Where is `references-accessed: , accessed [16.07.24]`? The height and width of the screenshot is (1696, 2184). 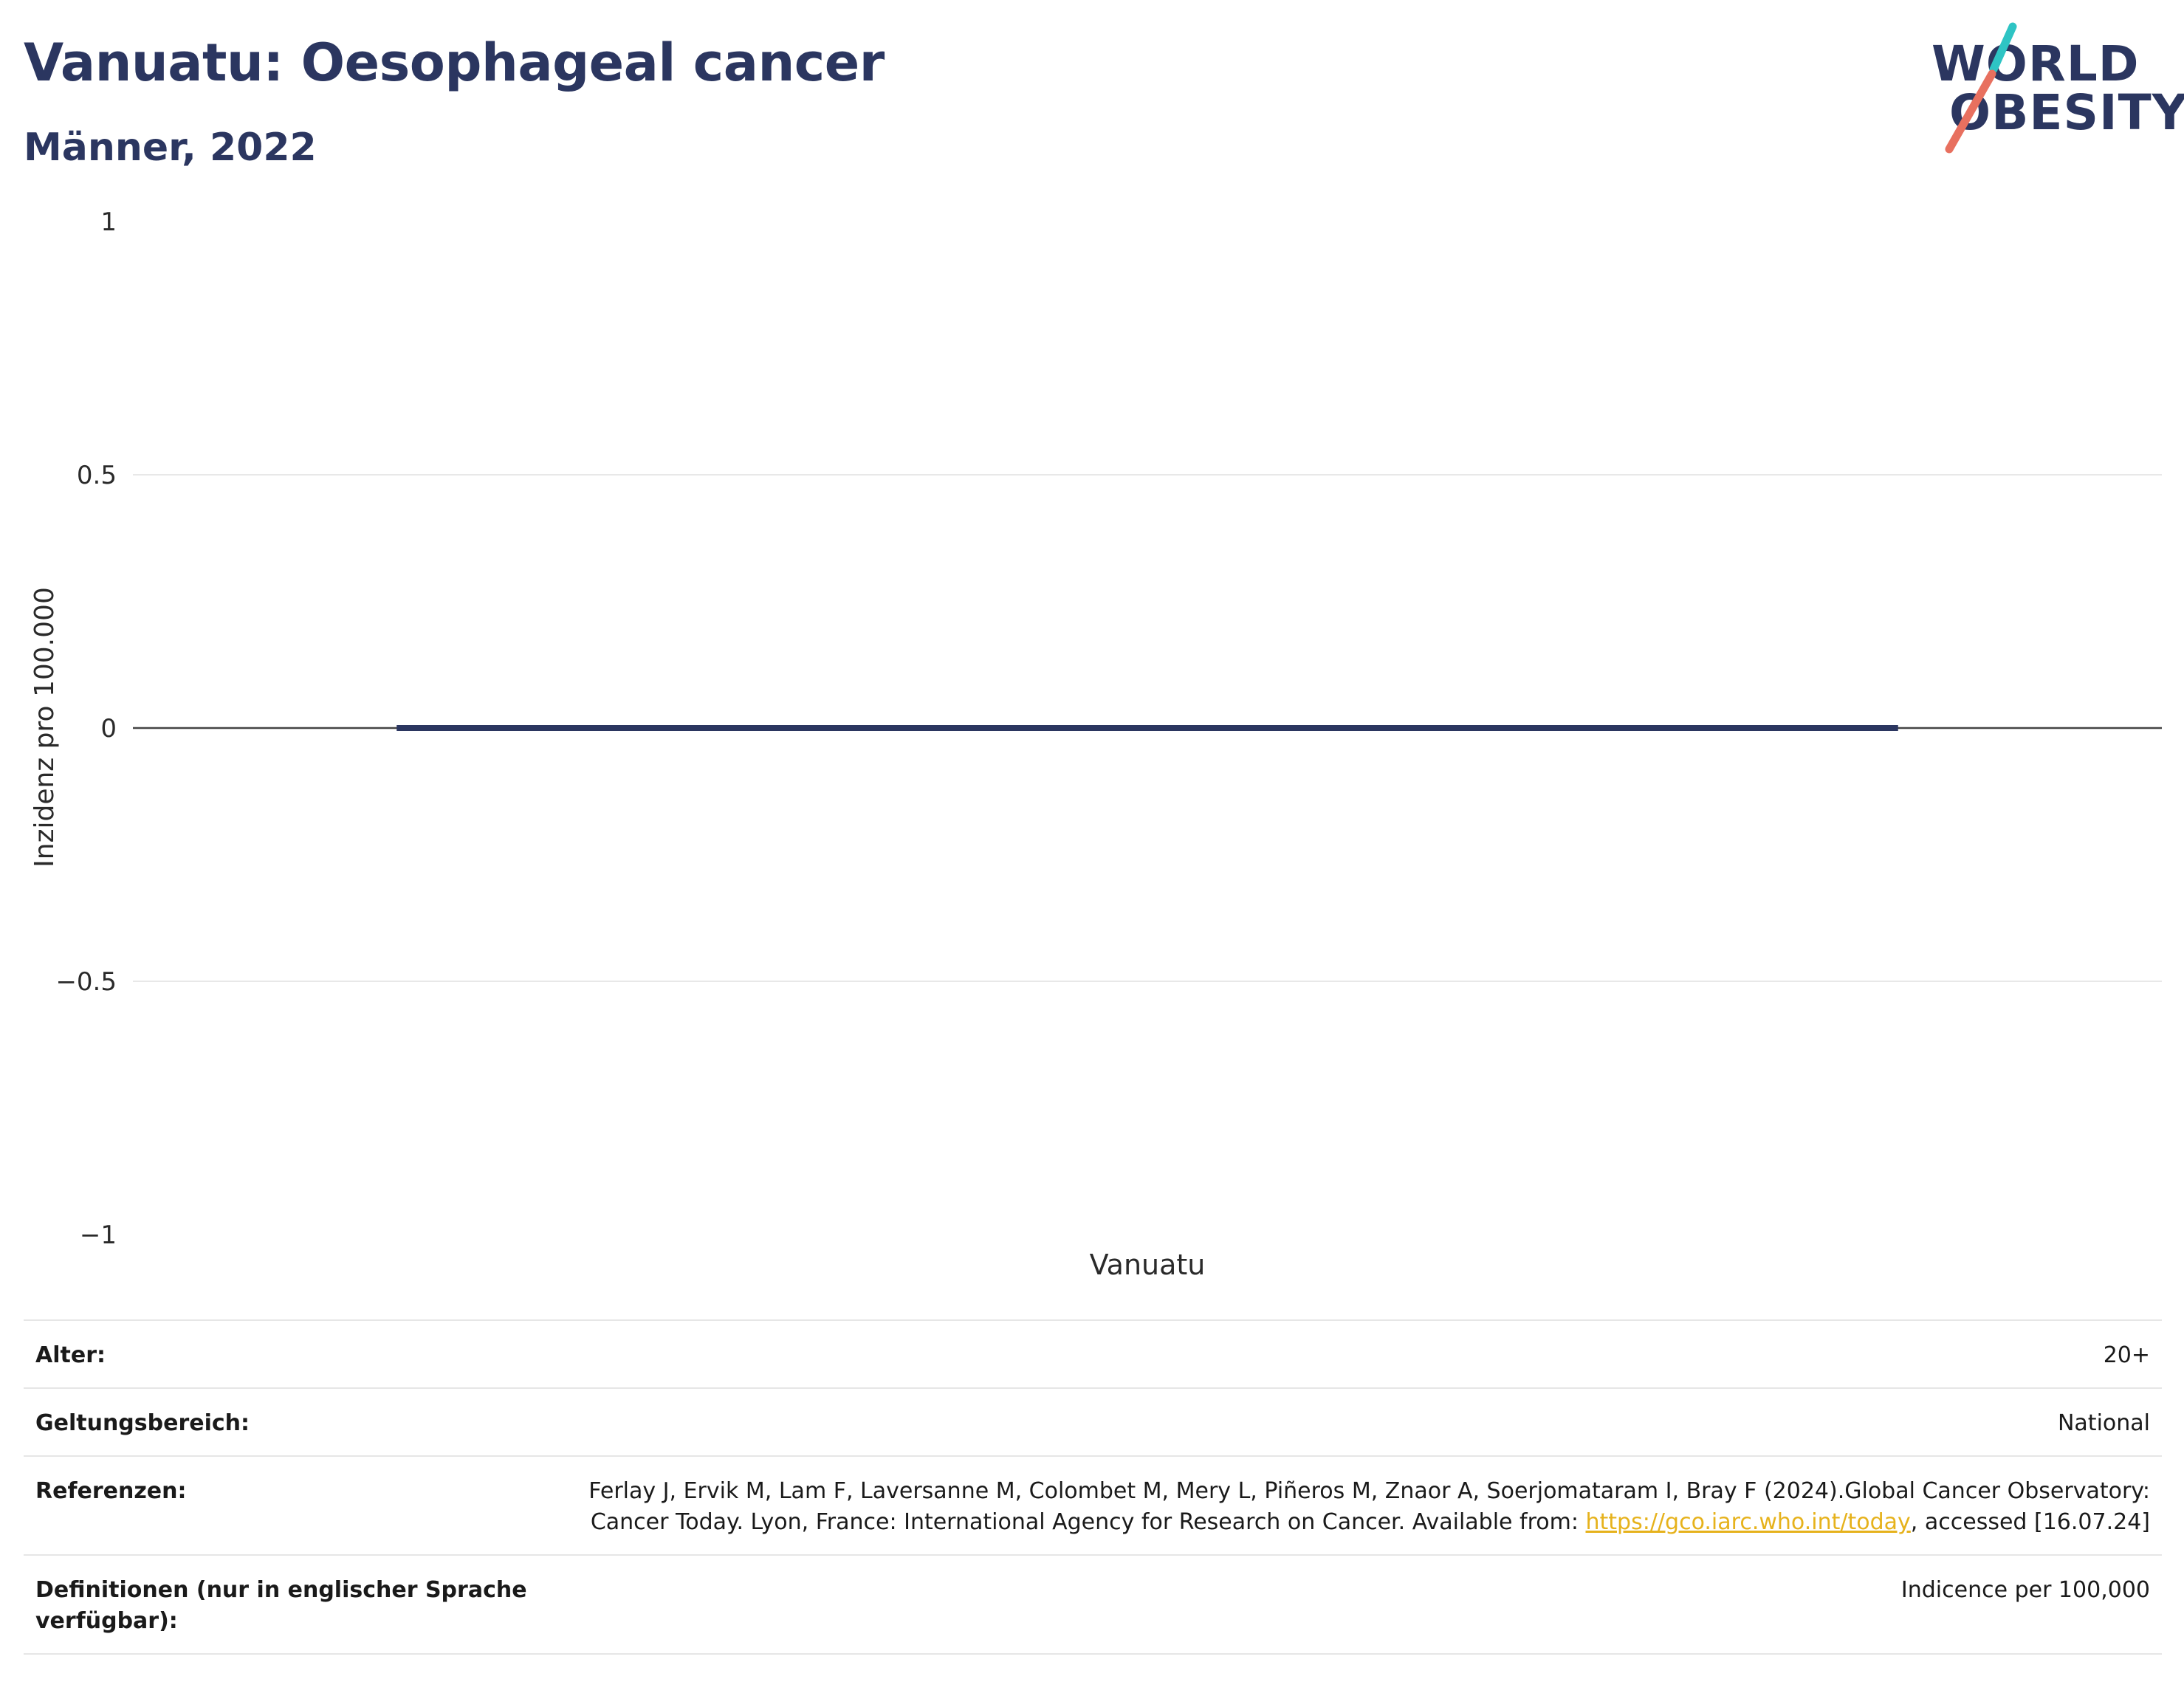
references-accessed: , accessed [16.07.24] is located at coordinates (2030, 1522).